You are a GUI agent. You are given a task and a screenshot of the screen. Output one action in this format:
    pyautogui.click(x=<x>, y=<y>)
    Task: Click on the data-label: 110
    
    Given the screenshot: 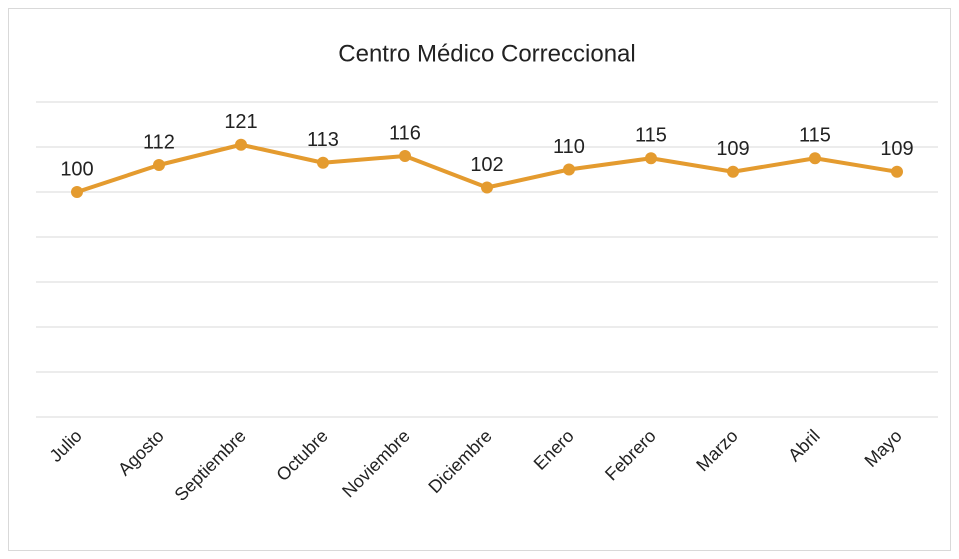 What is the action you would take?
    pyautogui.click(x=569, y=147)
    